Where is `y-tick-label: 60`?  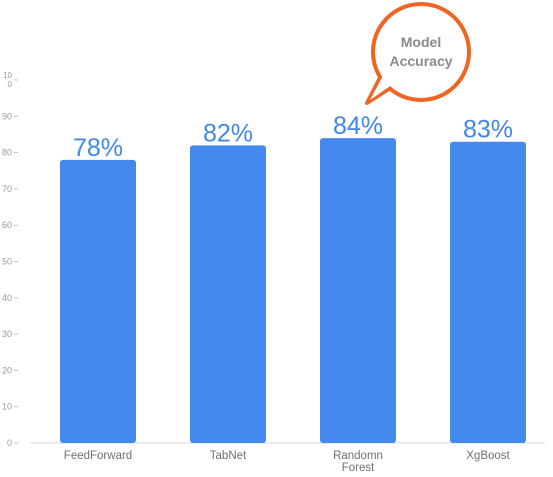 y-tick-label: 60 is located at coordinates (7, 225).